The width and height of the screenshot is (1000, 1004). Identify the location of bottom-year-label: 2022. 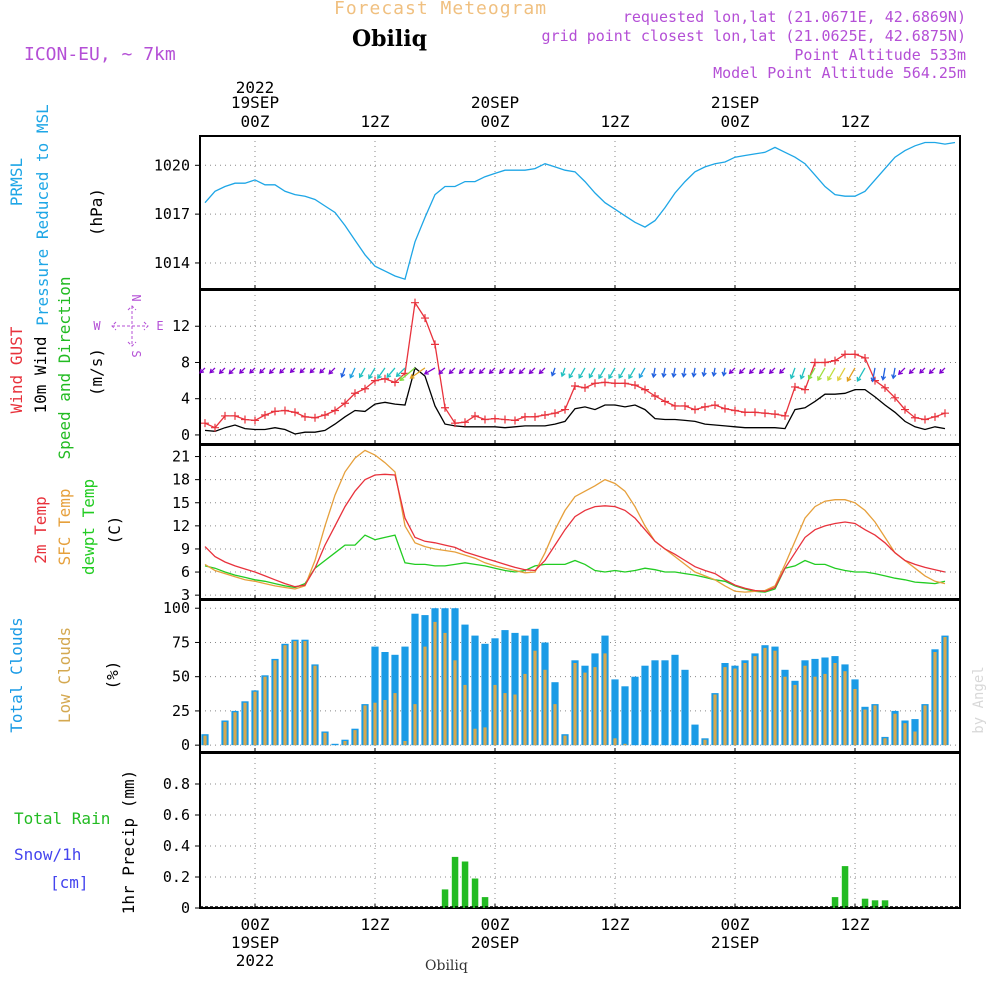
(255, 960).